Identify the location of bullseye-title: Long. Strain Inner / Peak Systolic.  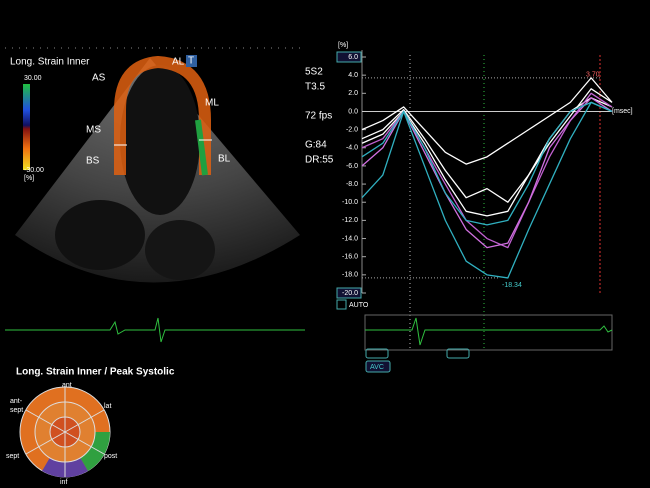
(95, 372).